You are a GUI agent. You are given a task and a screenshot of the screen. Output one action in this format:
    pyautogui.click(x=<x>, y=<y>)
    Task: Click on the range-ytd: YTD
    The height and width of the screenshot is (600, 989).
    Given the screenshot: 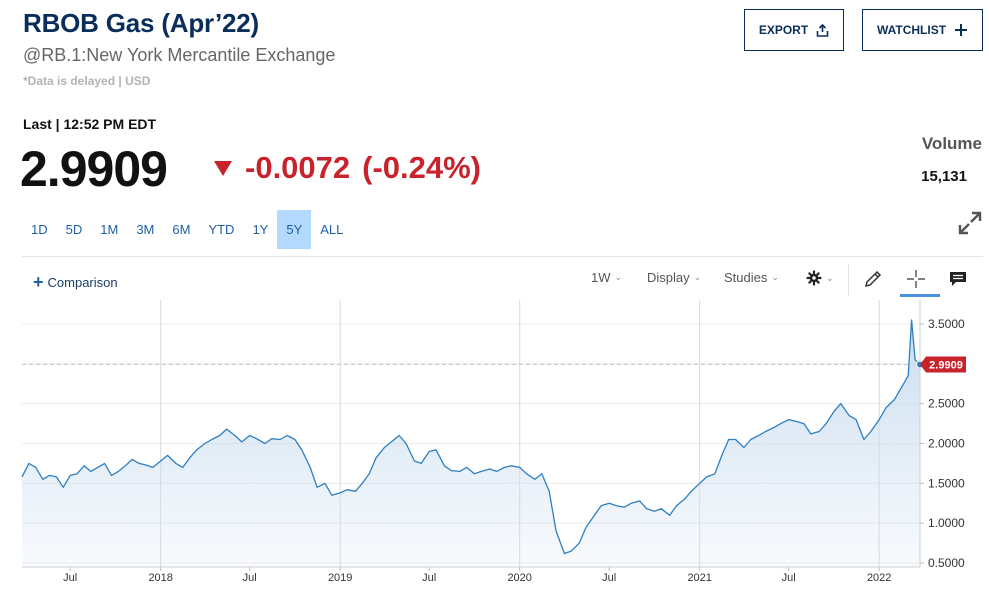 What is the action you would take?
    pyautogui.click(x=221, y=229)
    